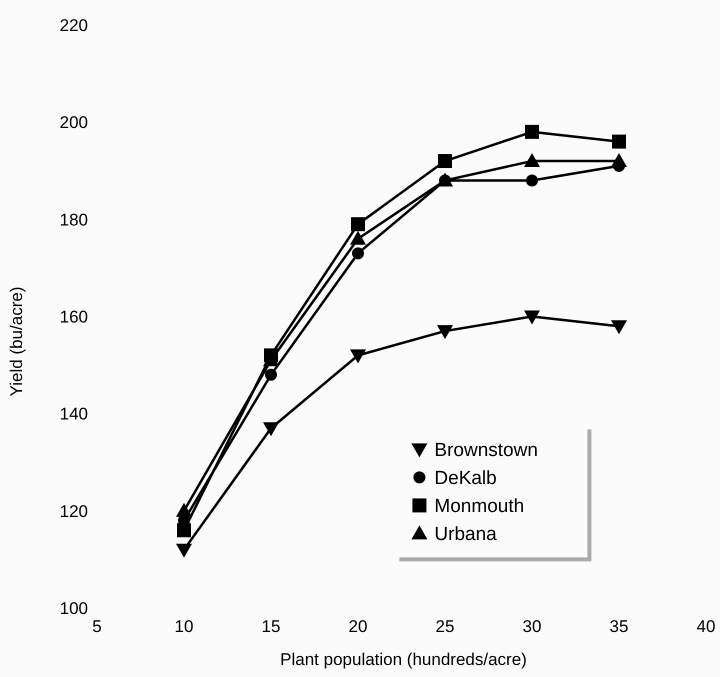  Describe the element at coordinates (445, 626) in the screenshot. I see `x-tick-label: 25` at that location.